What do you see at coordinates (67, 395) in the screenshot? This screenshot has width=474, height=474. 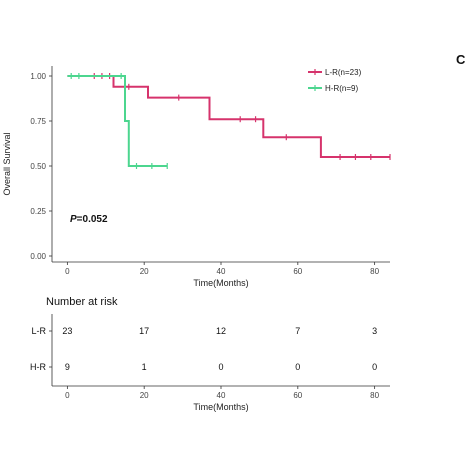 I see `risk-x-tick-label: 0` at bounding box center [67, 395].